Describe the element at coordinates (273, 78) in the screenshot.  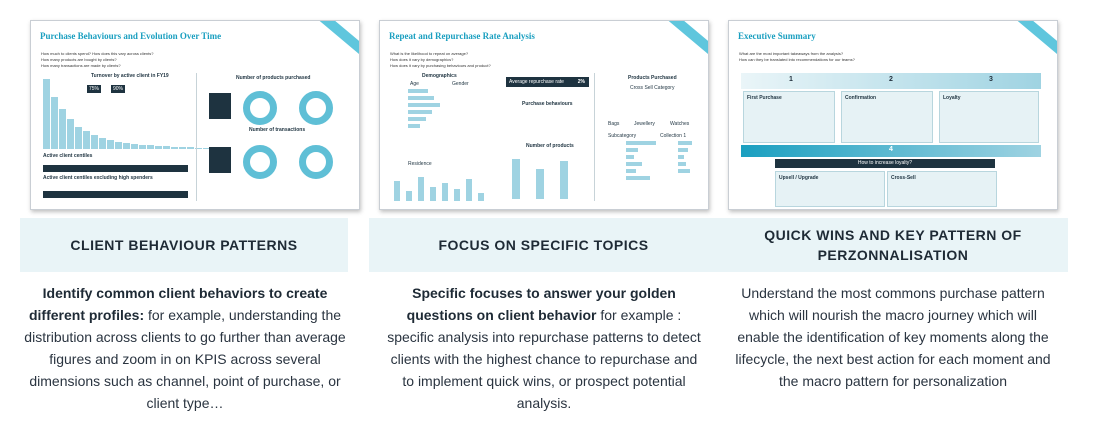
I see `products-title: Number of products purchased` at that location.